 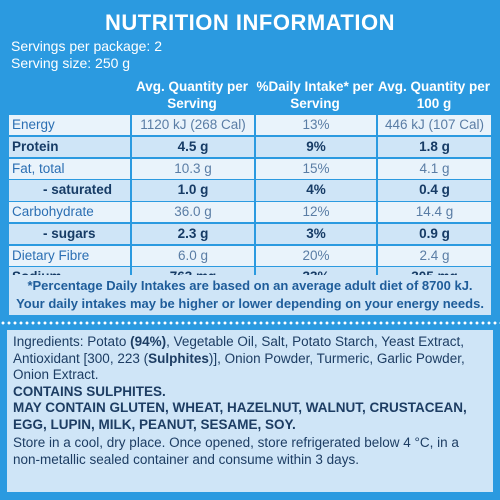 I want to click on table-row-saturated: - saturated 1.0 g 4% 0.4 g, so click(x=250, y=190).